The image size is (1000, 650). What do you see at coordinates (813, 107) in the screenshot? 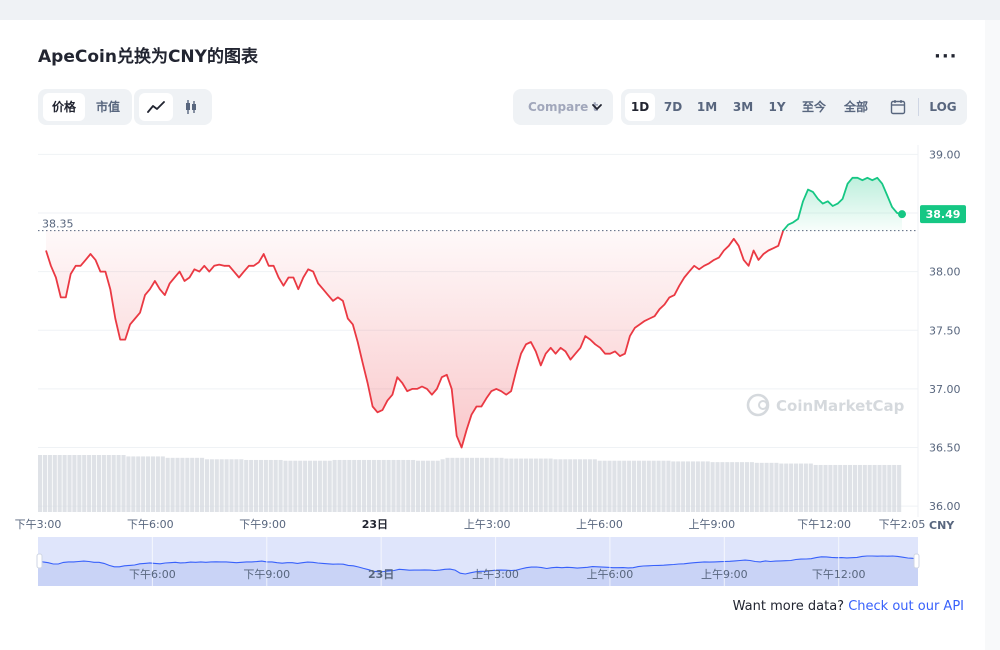
I see `range-ytd: 至今` at bounding box center [813, 107].